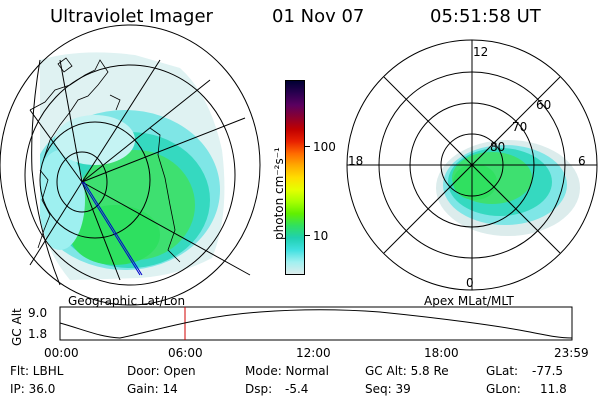 Image resolution: width=600 pixels, height=400 pixels. I want to click on altitude-ytick-low: 1.8, so click(38, 334).